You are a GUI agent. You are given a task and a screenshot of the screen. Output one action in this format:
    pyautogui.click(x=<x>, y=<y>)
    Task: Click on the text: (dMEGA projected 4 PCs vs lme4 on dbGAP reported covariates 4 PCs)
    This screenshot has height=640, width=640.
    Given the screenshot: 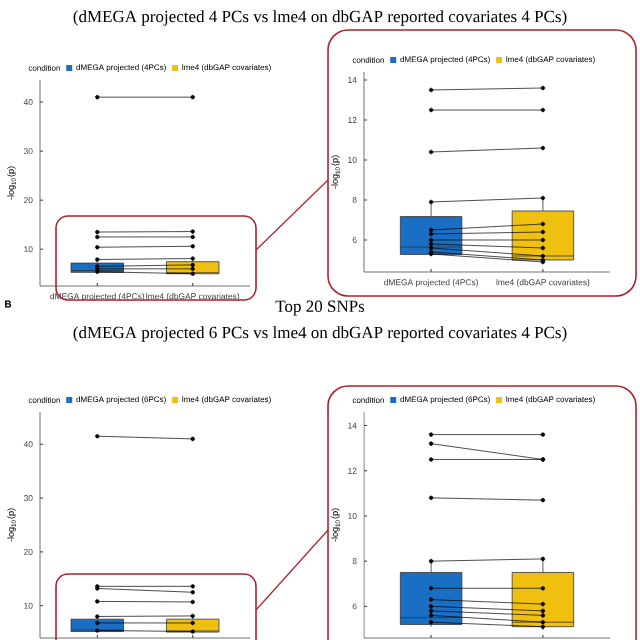 What is the action you would take?
    pyautogui.click(x=320, y=18)
    